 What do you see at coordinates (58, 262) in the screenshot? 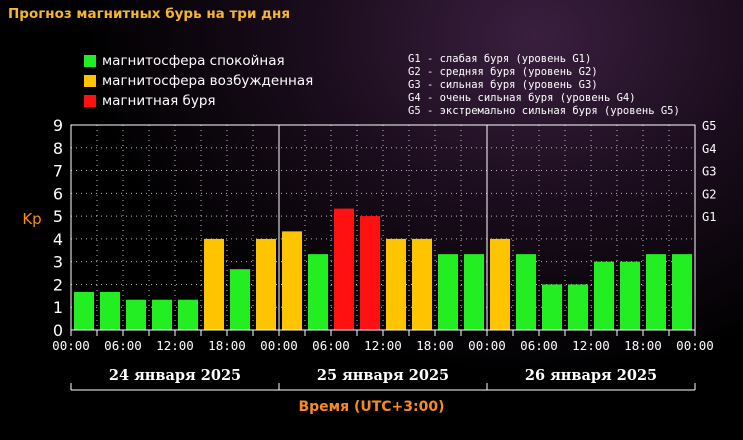
I see `y-tick-label: 3` at bounding box center [58, 262].